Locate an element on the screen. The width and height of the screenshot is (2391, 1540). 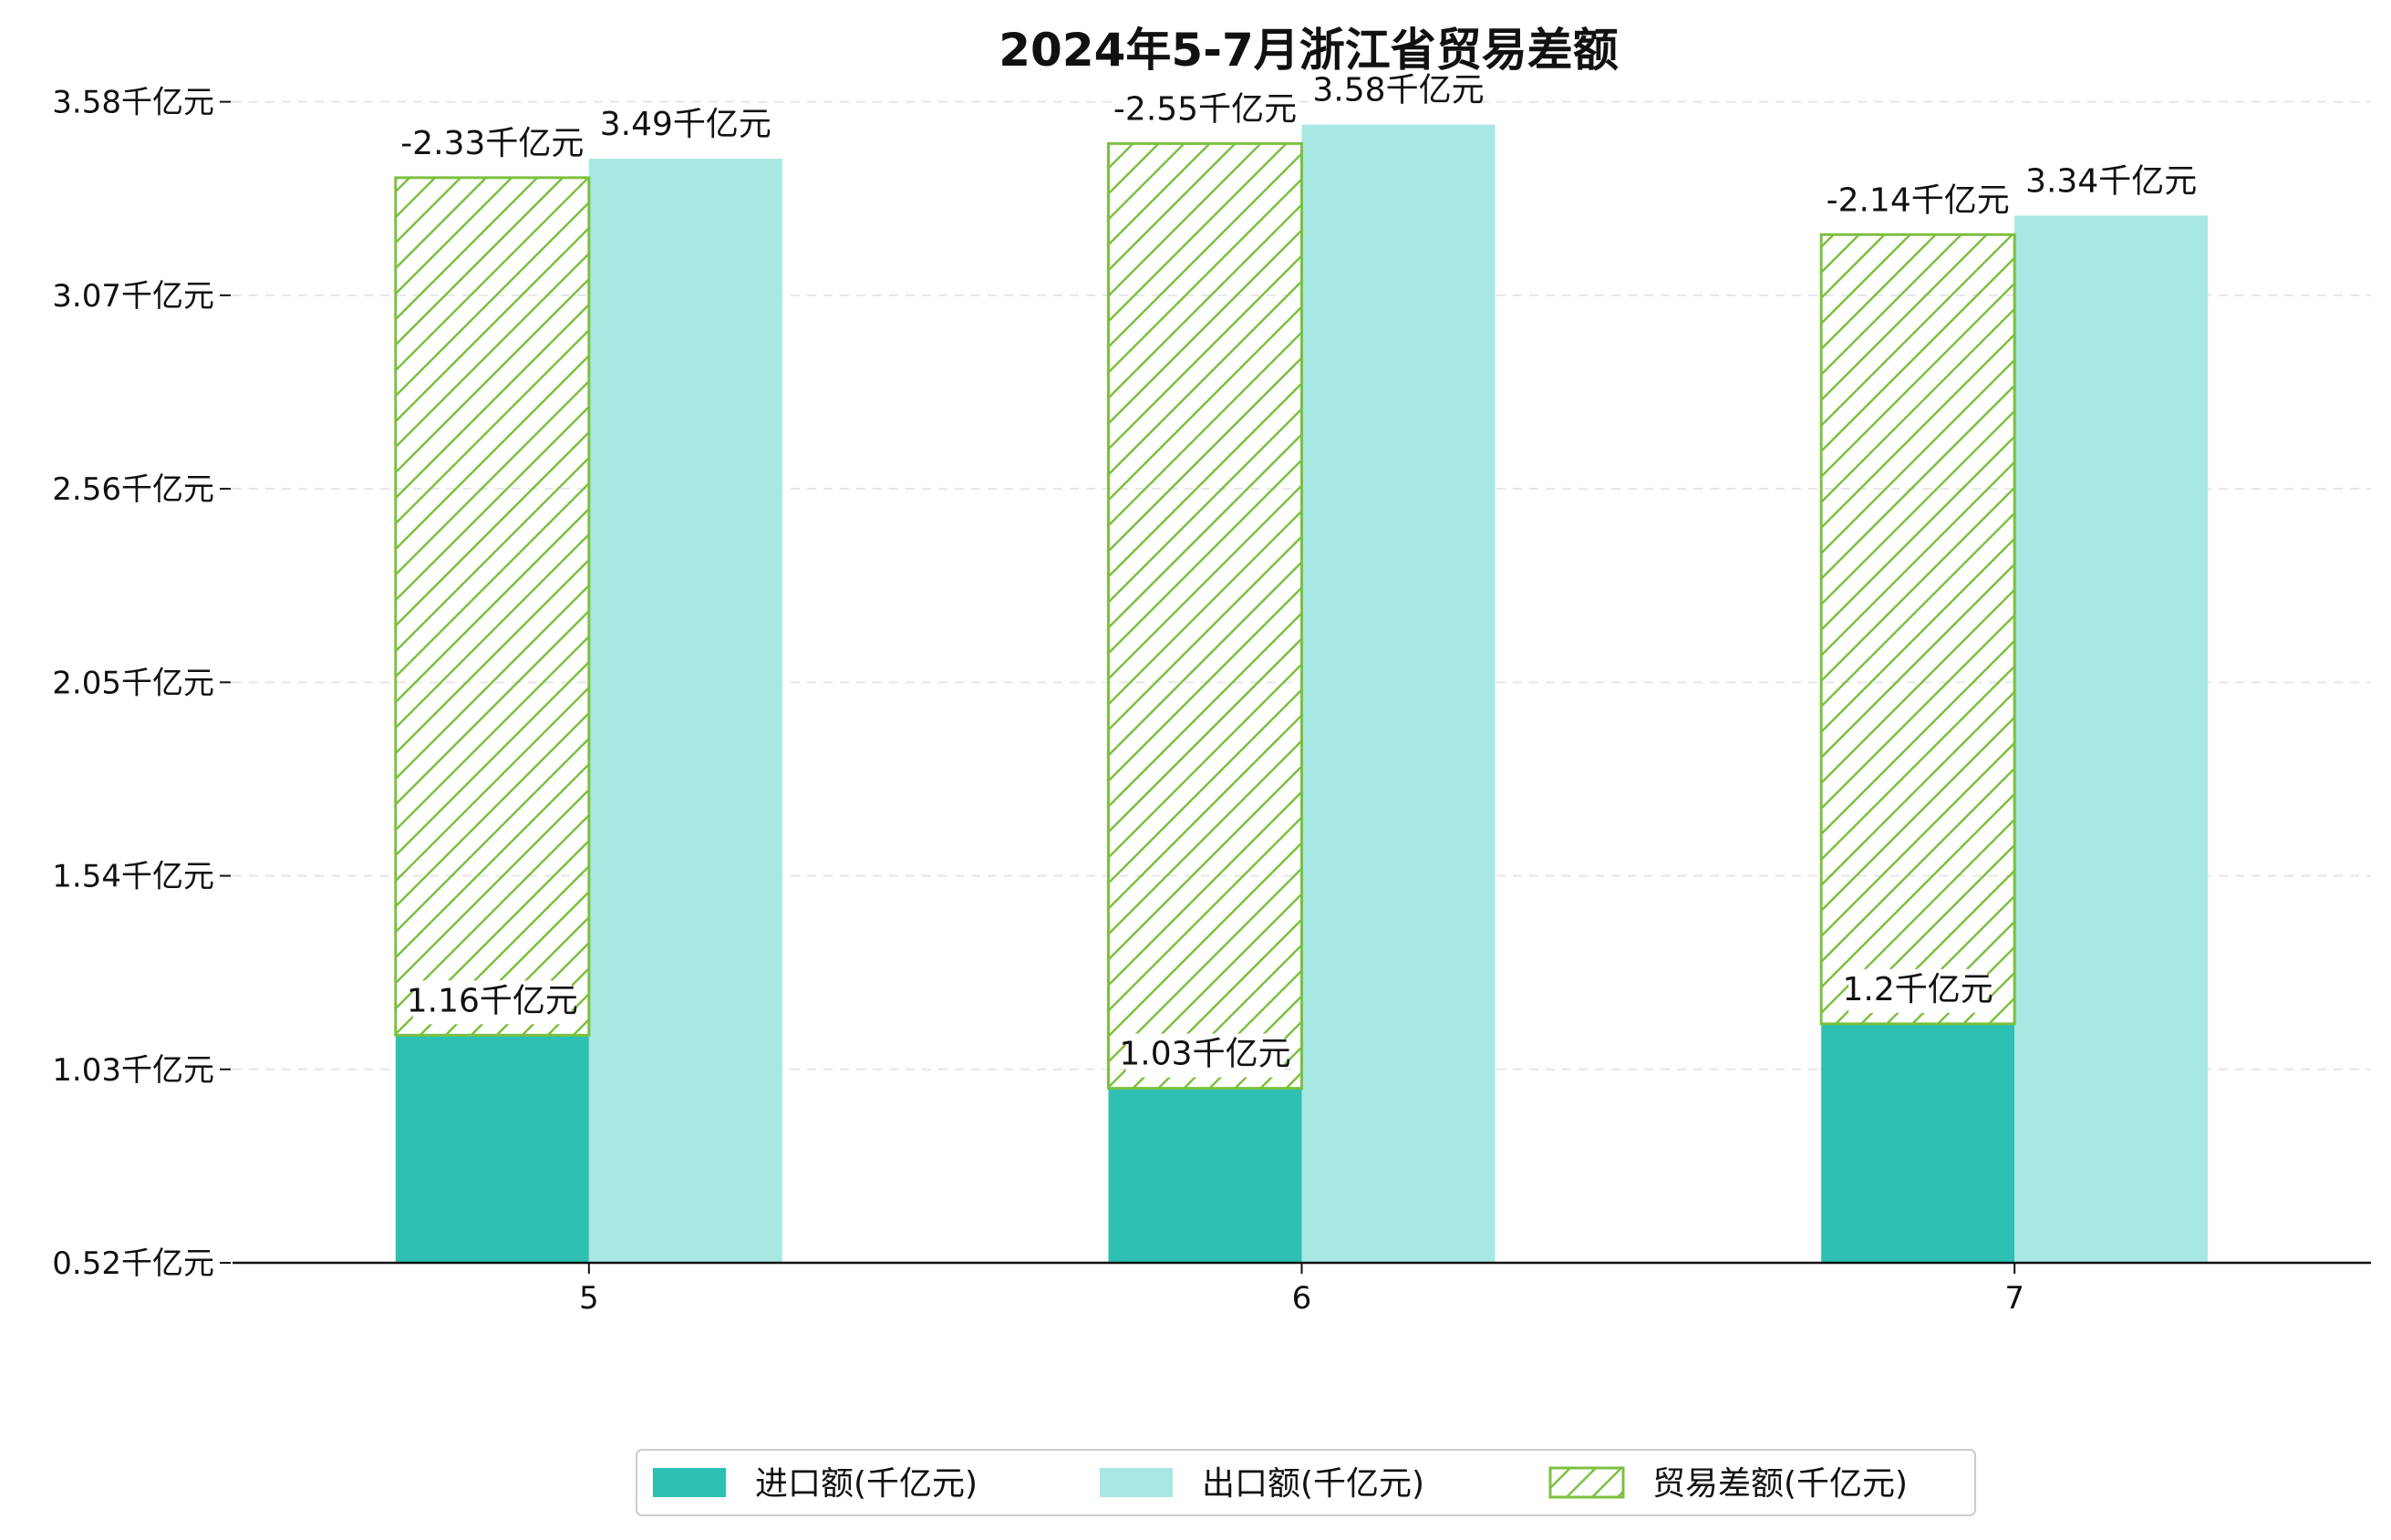
x-tick-label: 7 is located at coordinates (2014, 1298).